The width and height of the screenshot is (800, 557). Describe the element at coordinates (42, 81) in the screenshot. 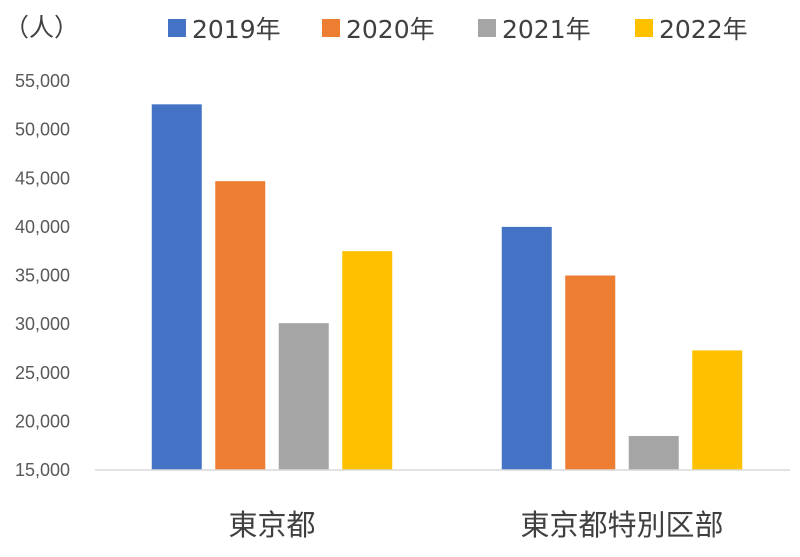

I see `y-tick-label: 55,000` at that location.